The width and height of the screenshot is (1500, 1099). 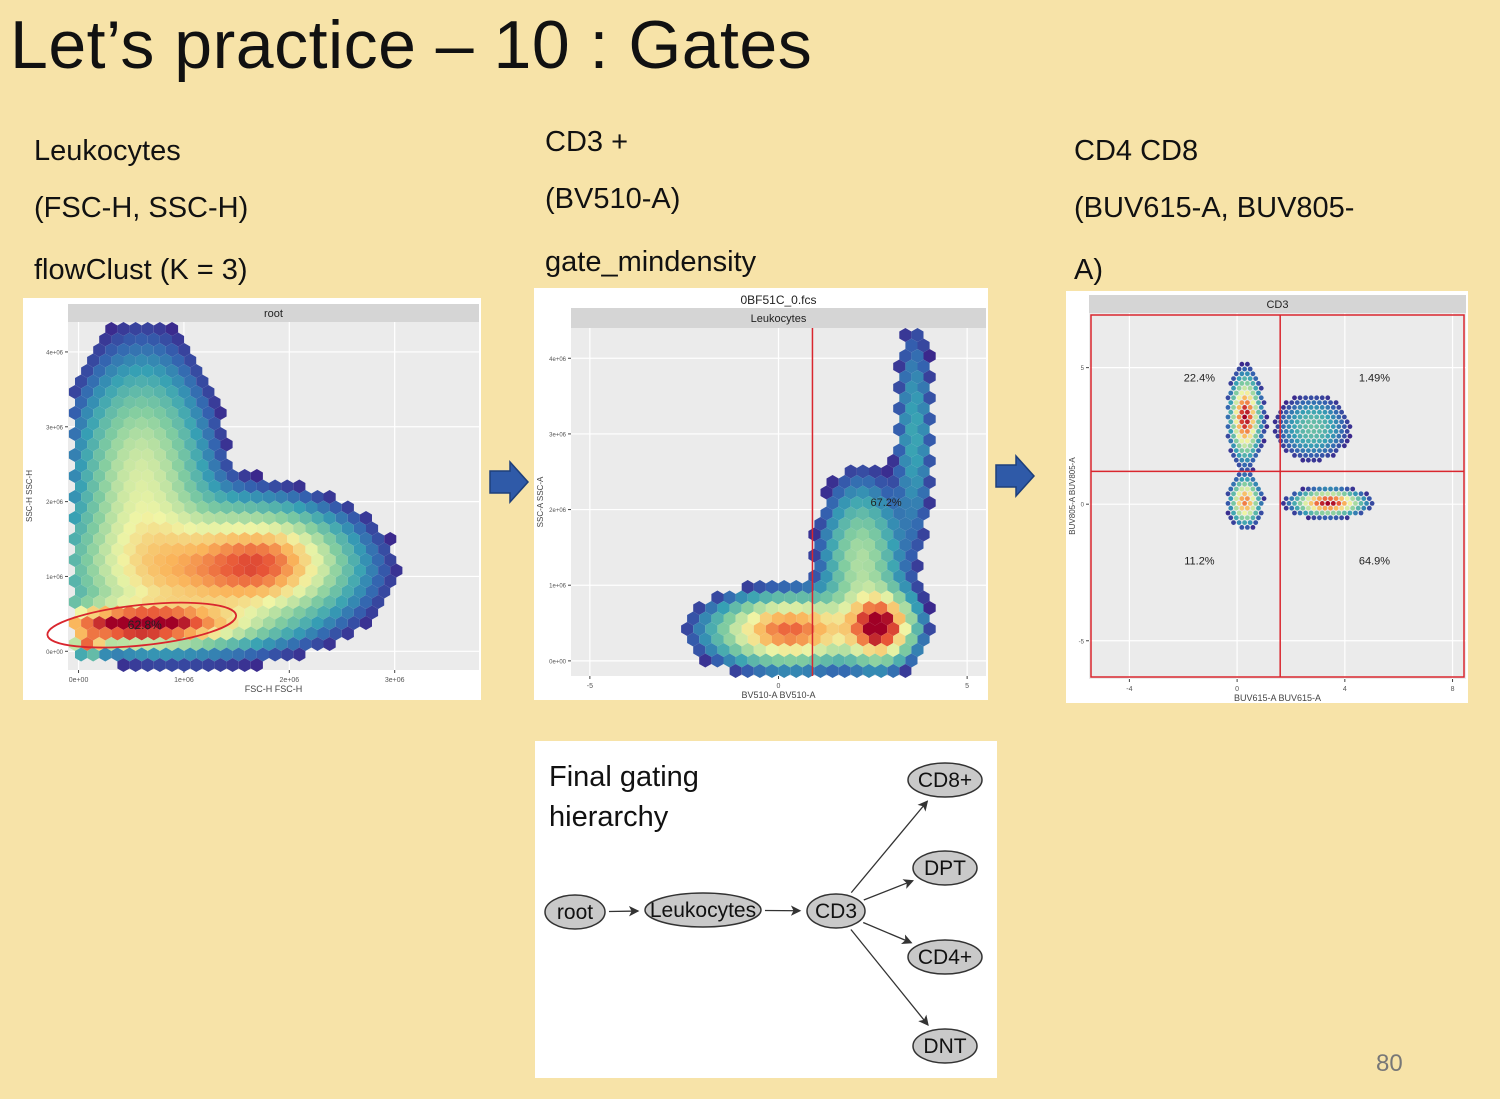 I want to click on caption-cd3-3: gate_mindensity, so click(x=651, y=262).